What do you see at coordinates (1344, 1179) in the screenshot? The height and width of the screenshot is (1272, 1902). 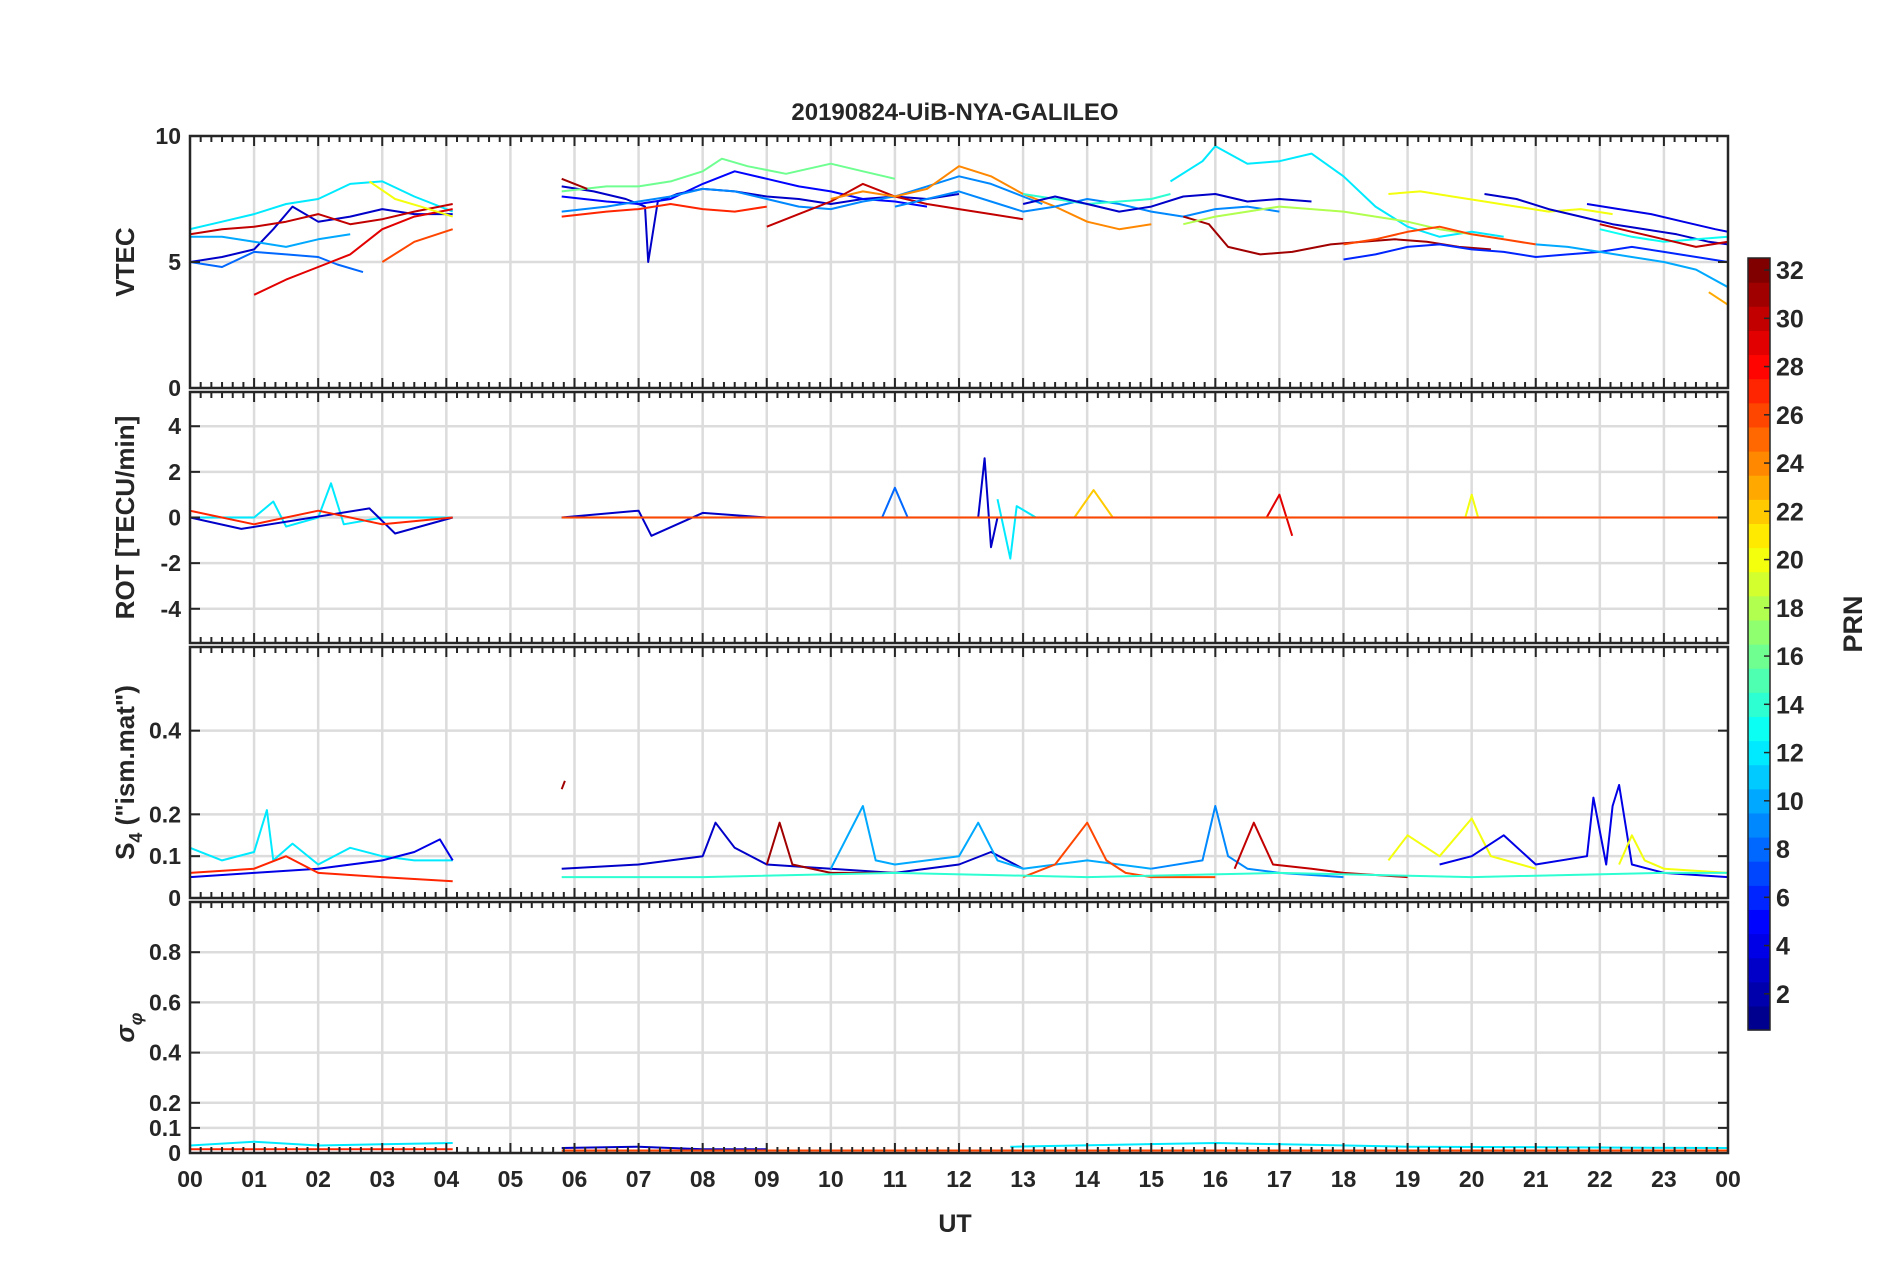 I see `x-tick-label: 18` at bounding box center [1344, 1179].